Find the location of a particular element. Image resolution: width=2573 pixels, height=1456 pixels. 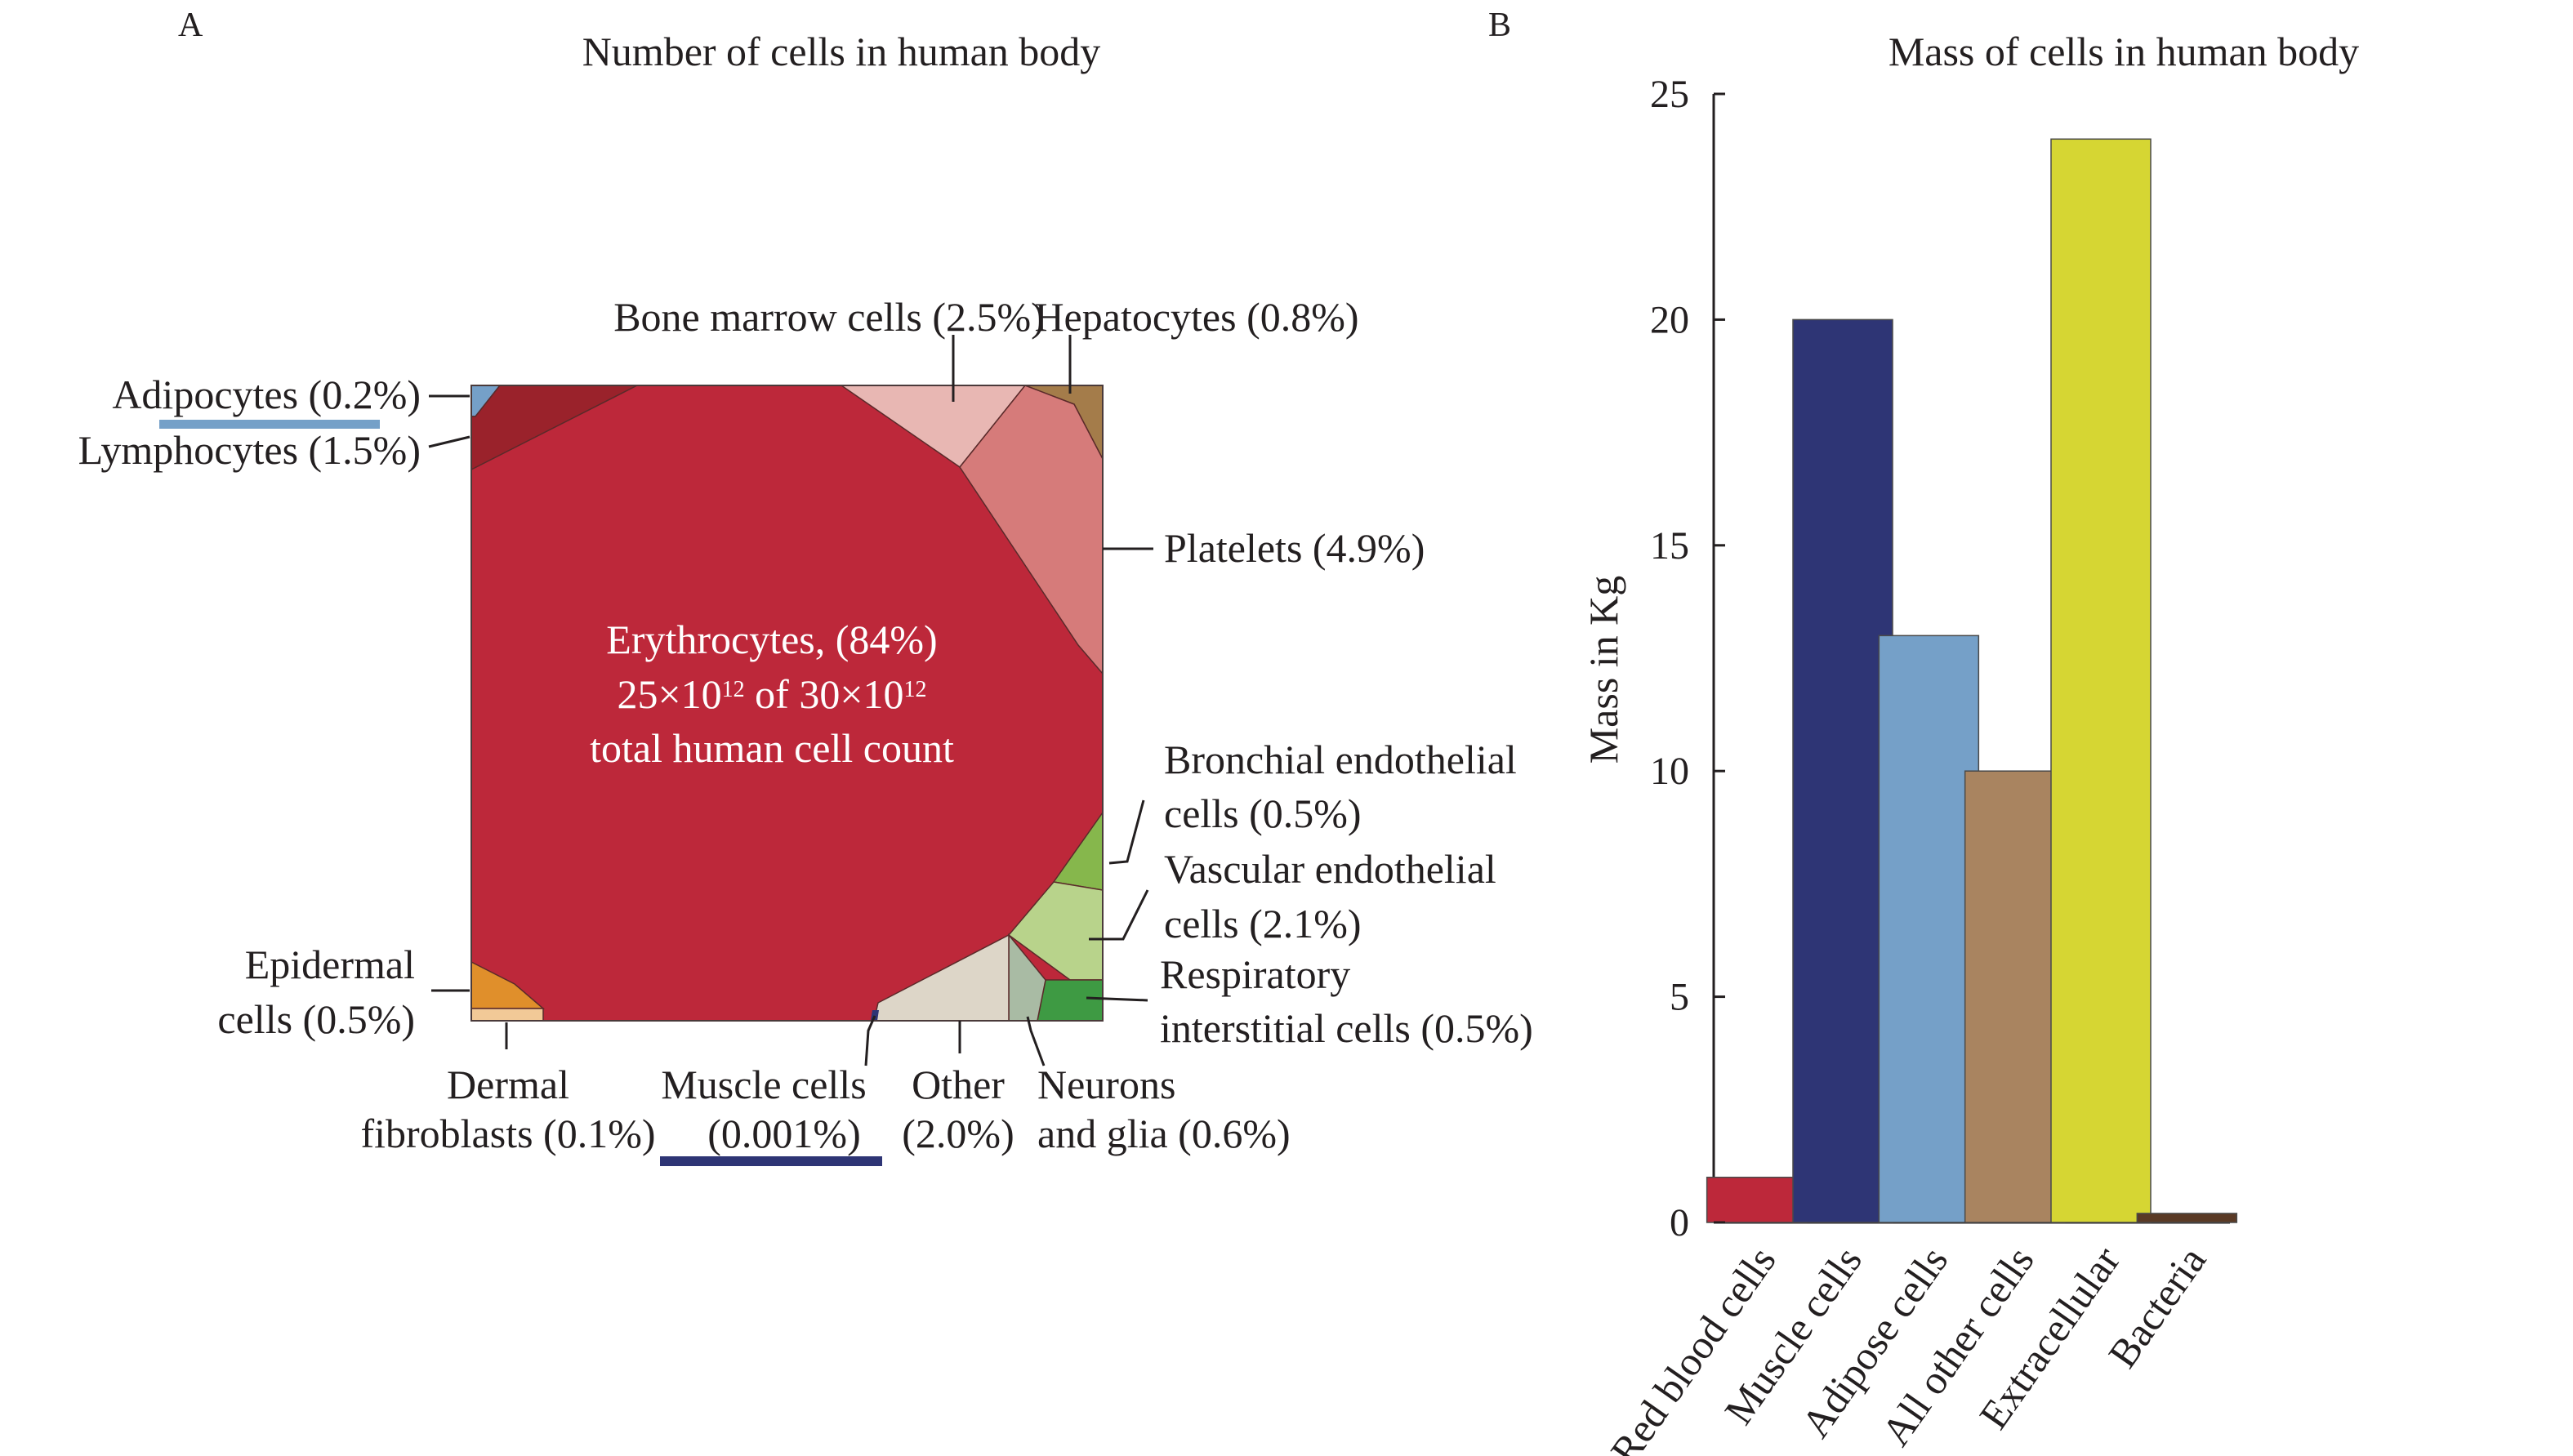

lymphocytes-label: Lymphocytes (1.5%) is located at coordinates (249, 450).